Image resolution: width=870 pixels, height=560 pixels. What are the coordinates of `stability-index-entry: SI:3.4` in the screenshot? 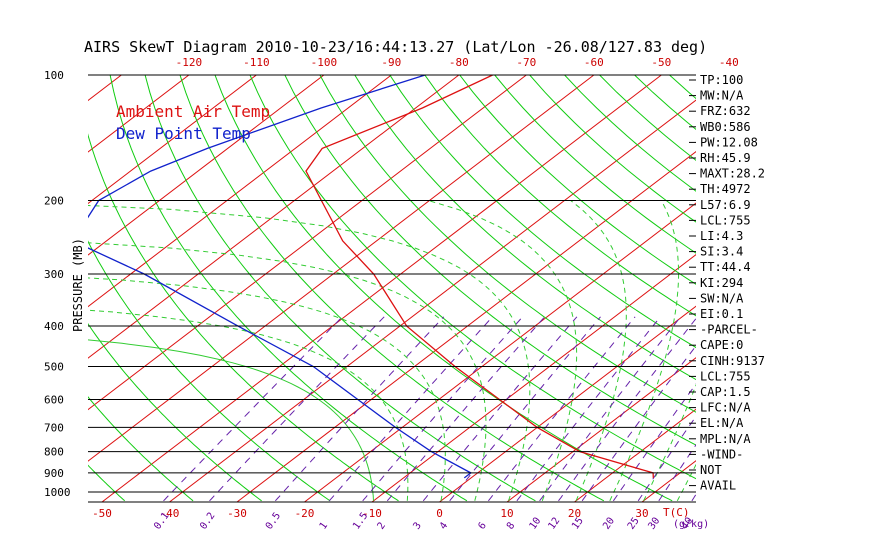 It's located at (721, 252).